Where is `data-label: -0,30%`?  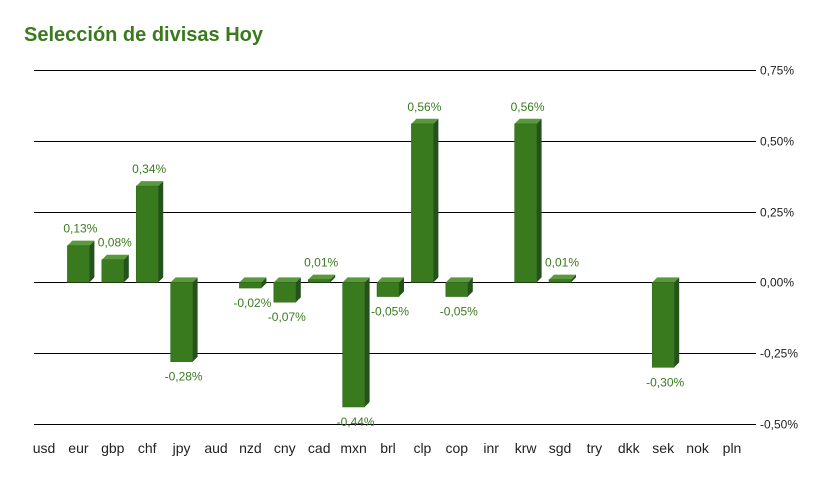
data-label: -0,30% is located at coordinates (665, 382).